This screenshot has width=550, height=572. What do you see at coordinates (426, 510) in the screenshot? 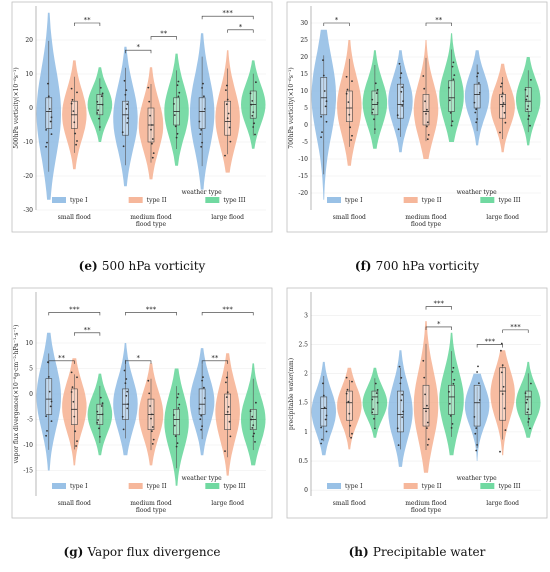
I see `x-axis-label: flood type` at bounding box center [426, 510].